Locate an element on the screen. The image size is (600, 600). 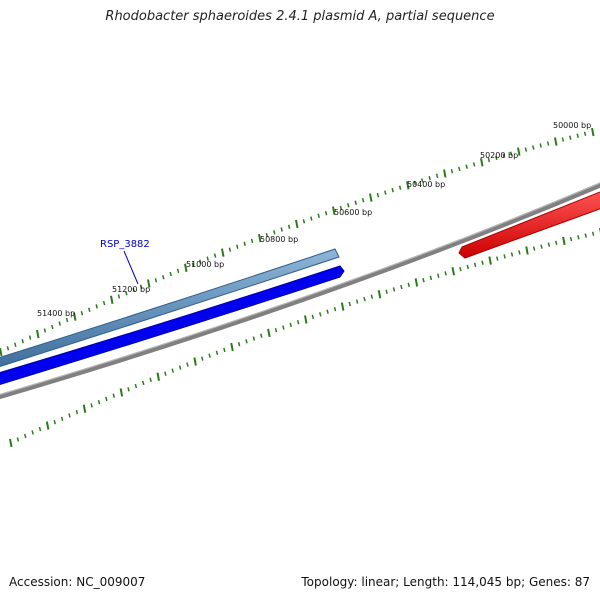
tick-label-50800: 50800 bp is located at coordinates (279, 239).